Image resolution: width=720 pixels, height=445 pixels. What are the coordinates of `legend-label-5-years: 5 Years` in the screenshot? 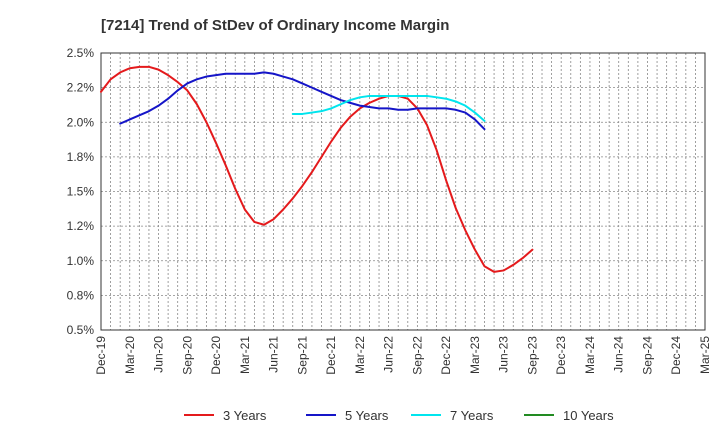 It's located at (367, 415).